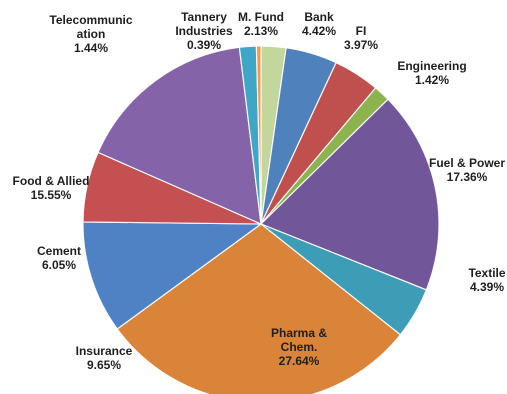  I want to click on data-label-line-3: 27.64%, so click(299, 361).